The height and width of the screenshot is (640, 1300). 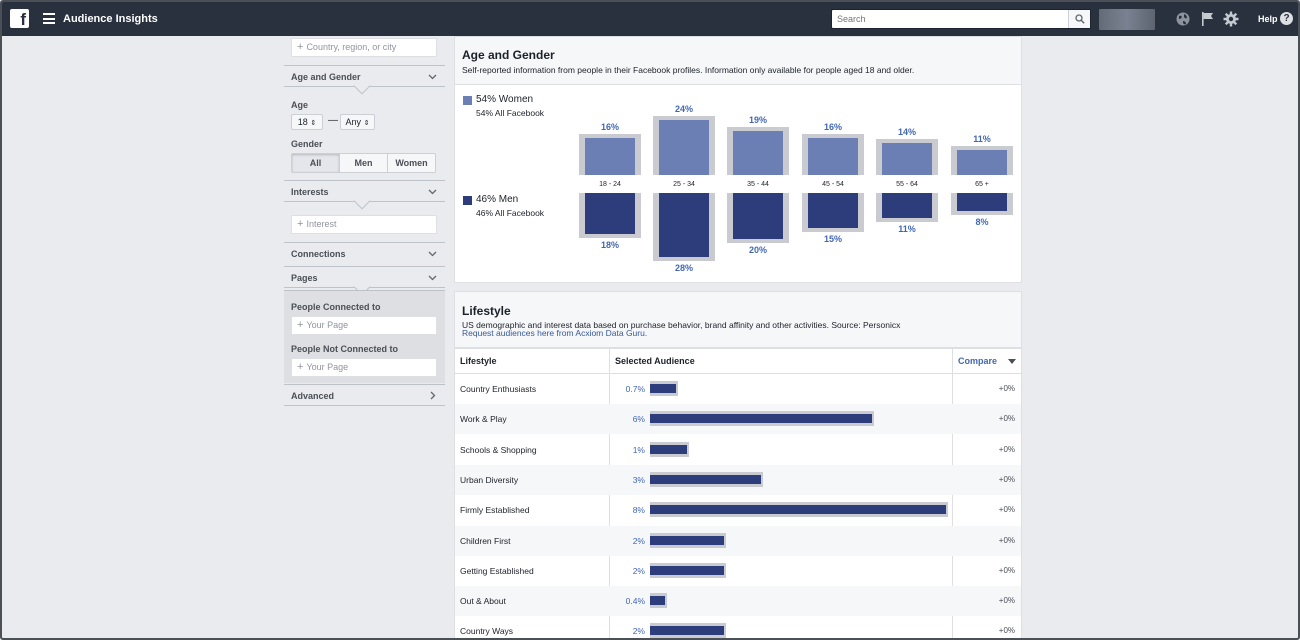 I want to click on table-row: Work & Play 6% +0%, so click(x=738, y=419).